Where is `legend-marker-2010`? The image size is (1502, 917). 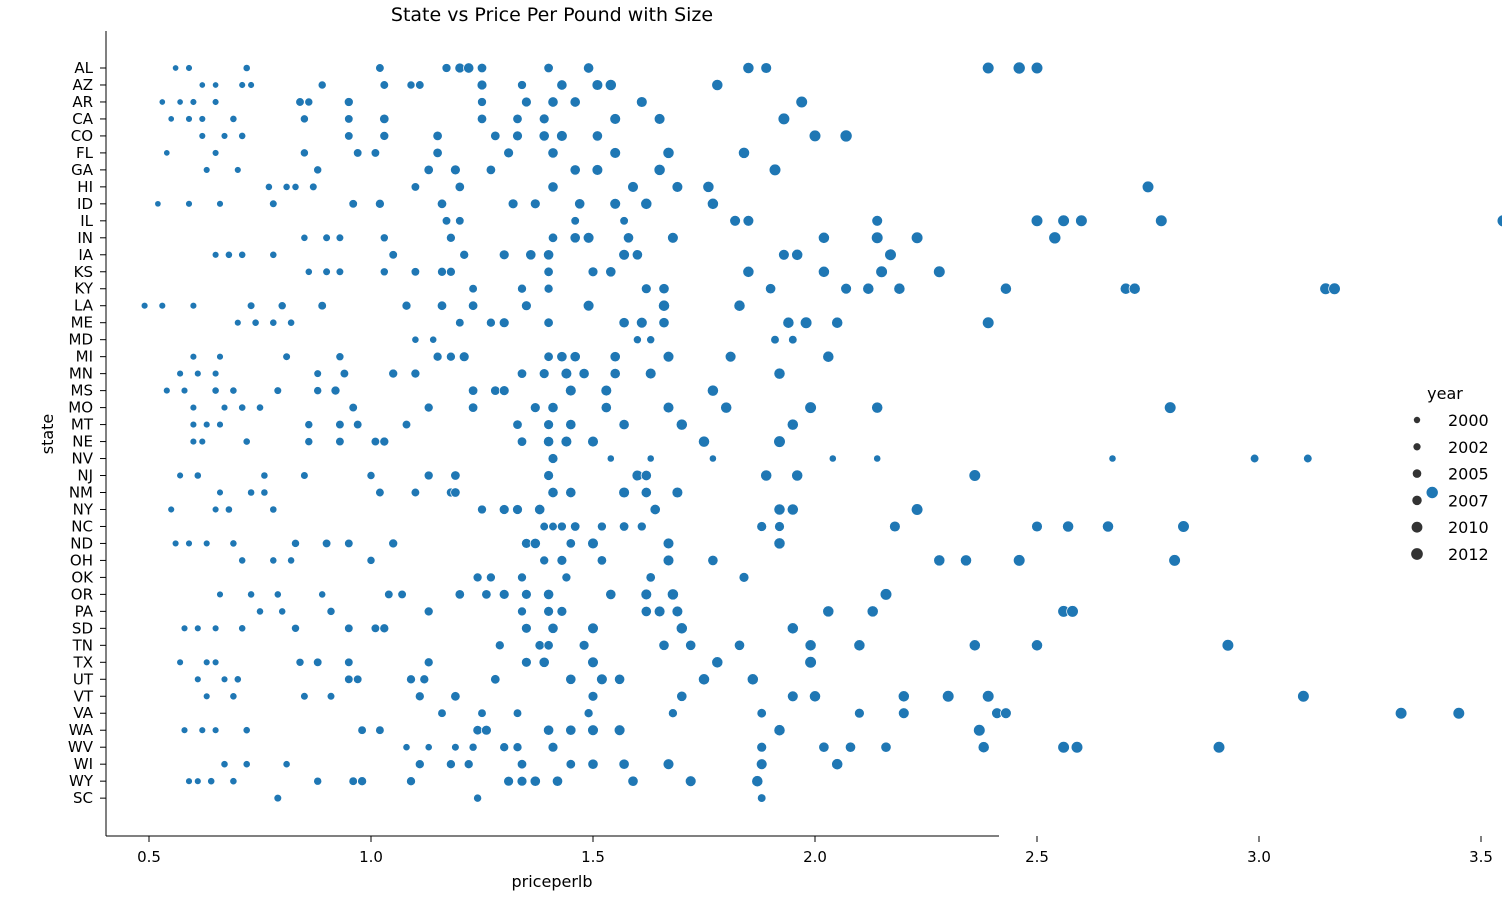 legend-marker-2010 is located at coordinates (1417, 527).